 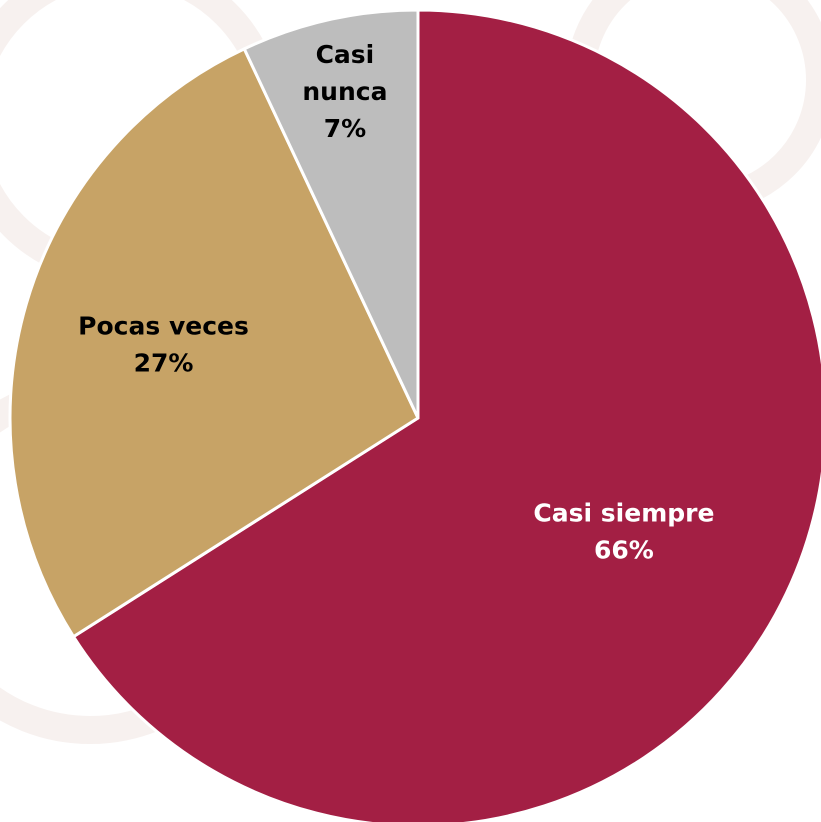 What do you see at coordinates (345, 54) in the screenshot?
I see `slice-category-label: Casi` at bounding box center [345, 54].